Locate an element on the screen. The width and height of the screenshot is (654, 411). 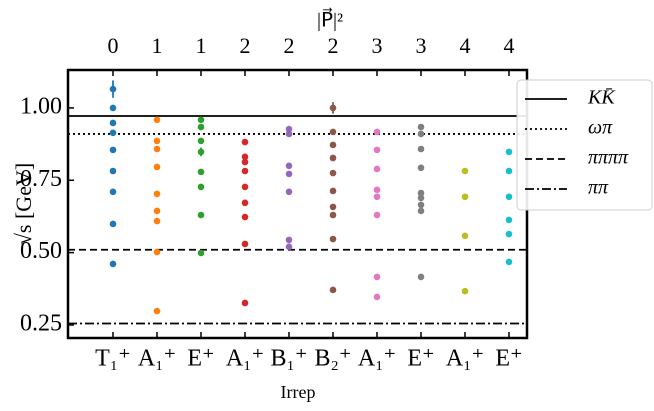
y-tick-label: 1.00 is located at coordinates (41, 106).